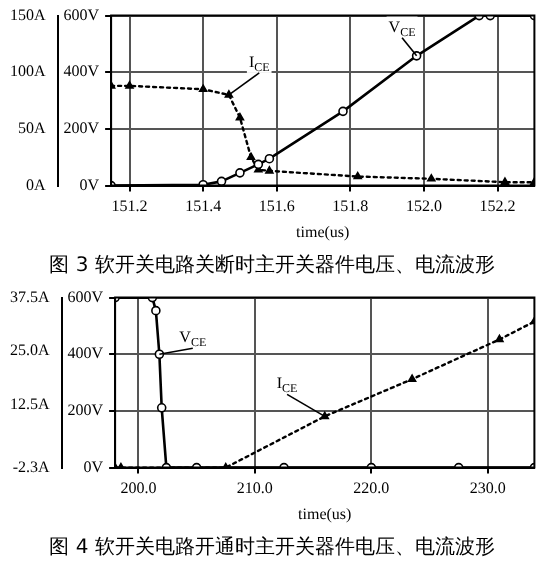 The image size is (544, 566). Describe the element at coordinates (29, 296) in the screenshot. I see `y2-tick-label: 37.5A` at that location.